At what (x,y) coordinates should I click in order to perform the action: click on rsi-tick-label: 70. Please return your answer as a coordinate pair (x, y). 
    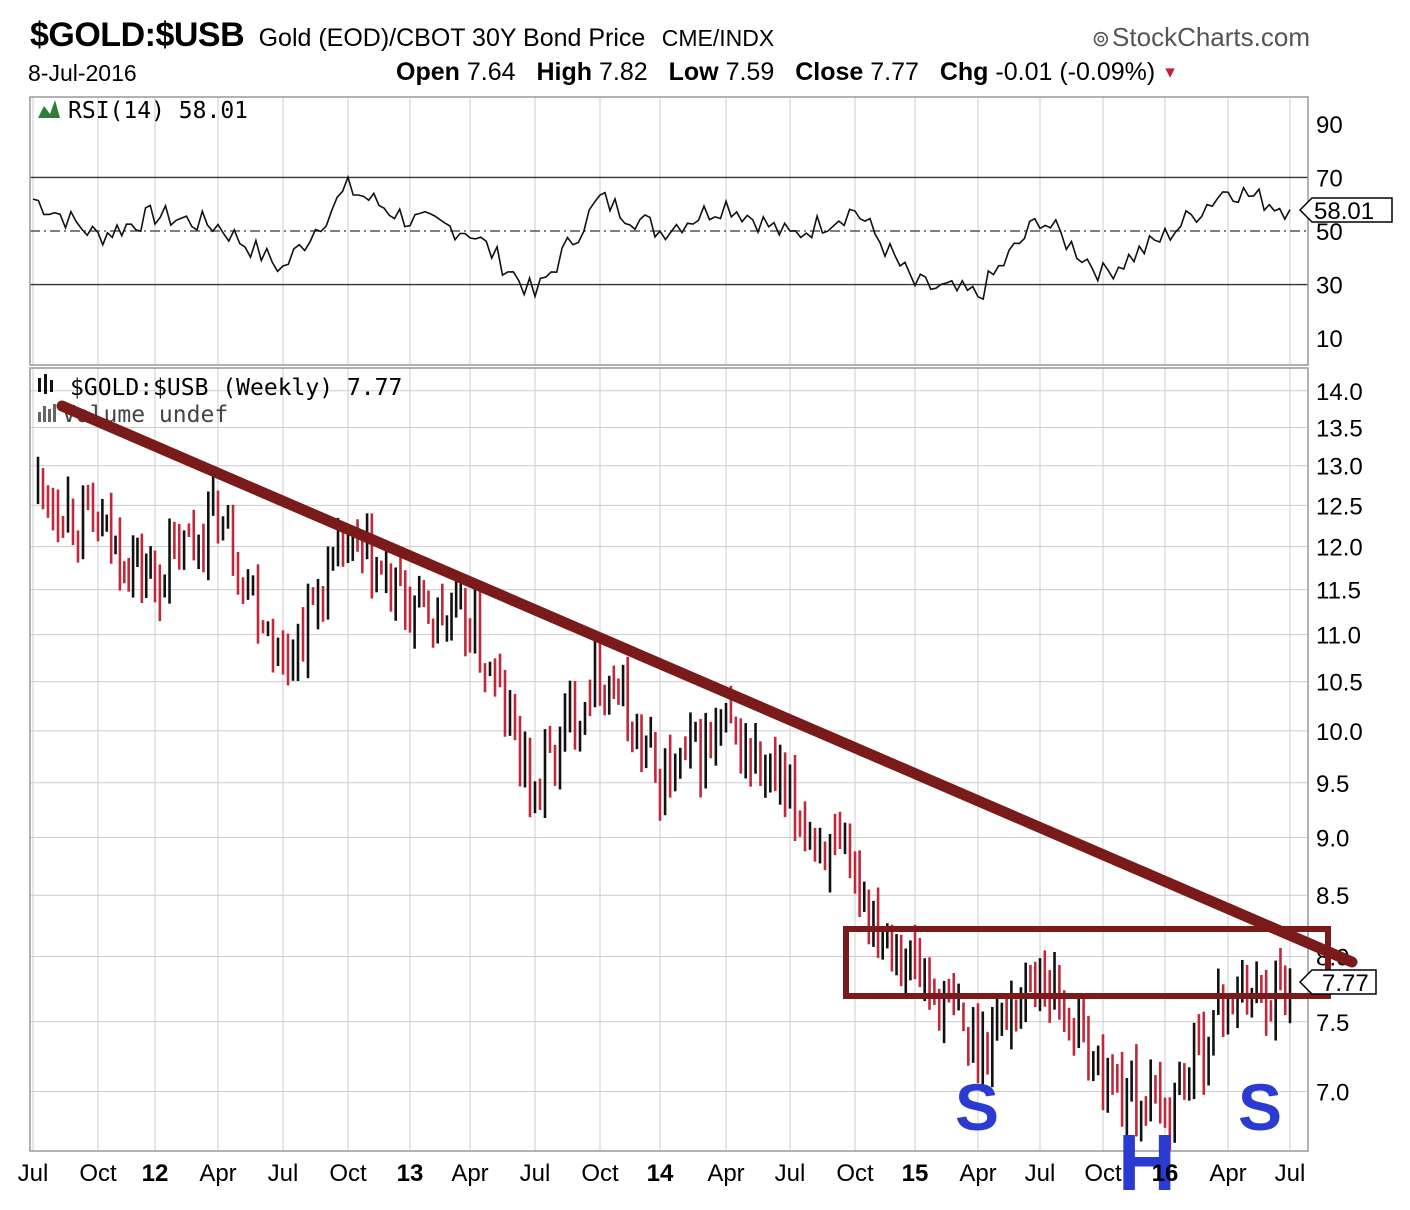
    Looking at the image, I should click on (1329, 178).